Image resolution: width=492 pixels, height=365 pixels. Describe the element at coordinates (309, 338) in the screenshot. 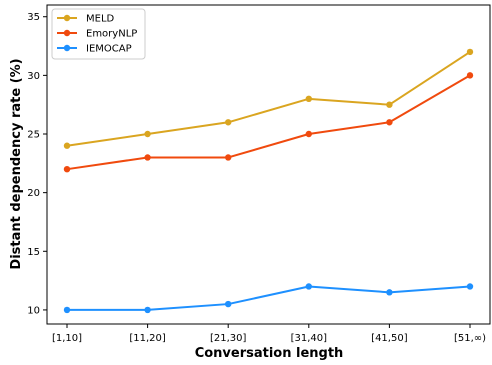

I see `x-tick-label: [31,40]` at that location.